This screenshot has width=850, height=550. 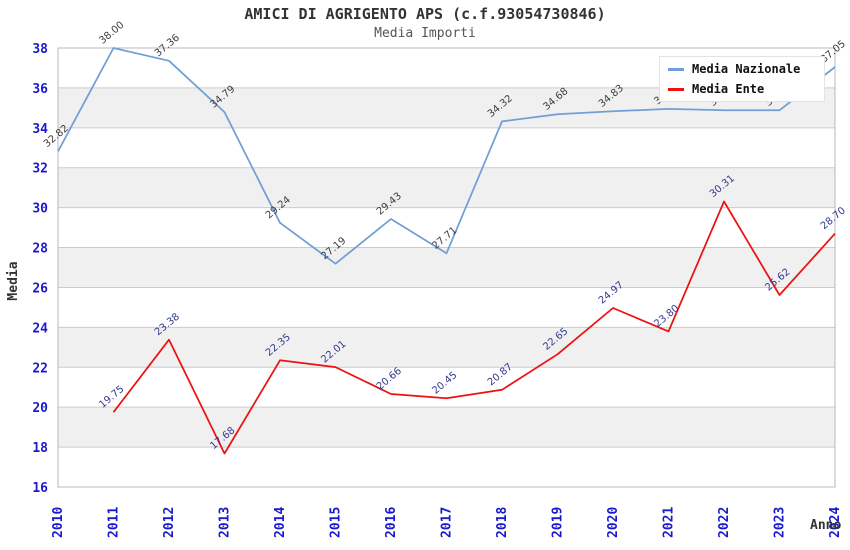 What do you see at coordinates (728, 89) in the screenshot?
I see `legend-label-ente: Media Ente` at bounding box center [728, 89].